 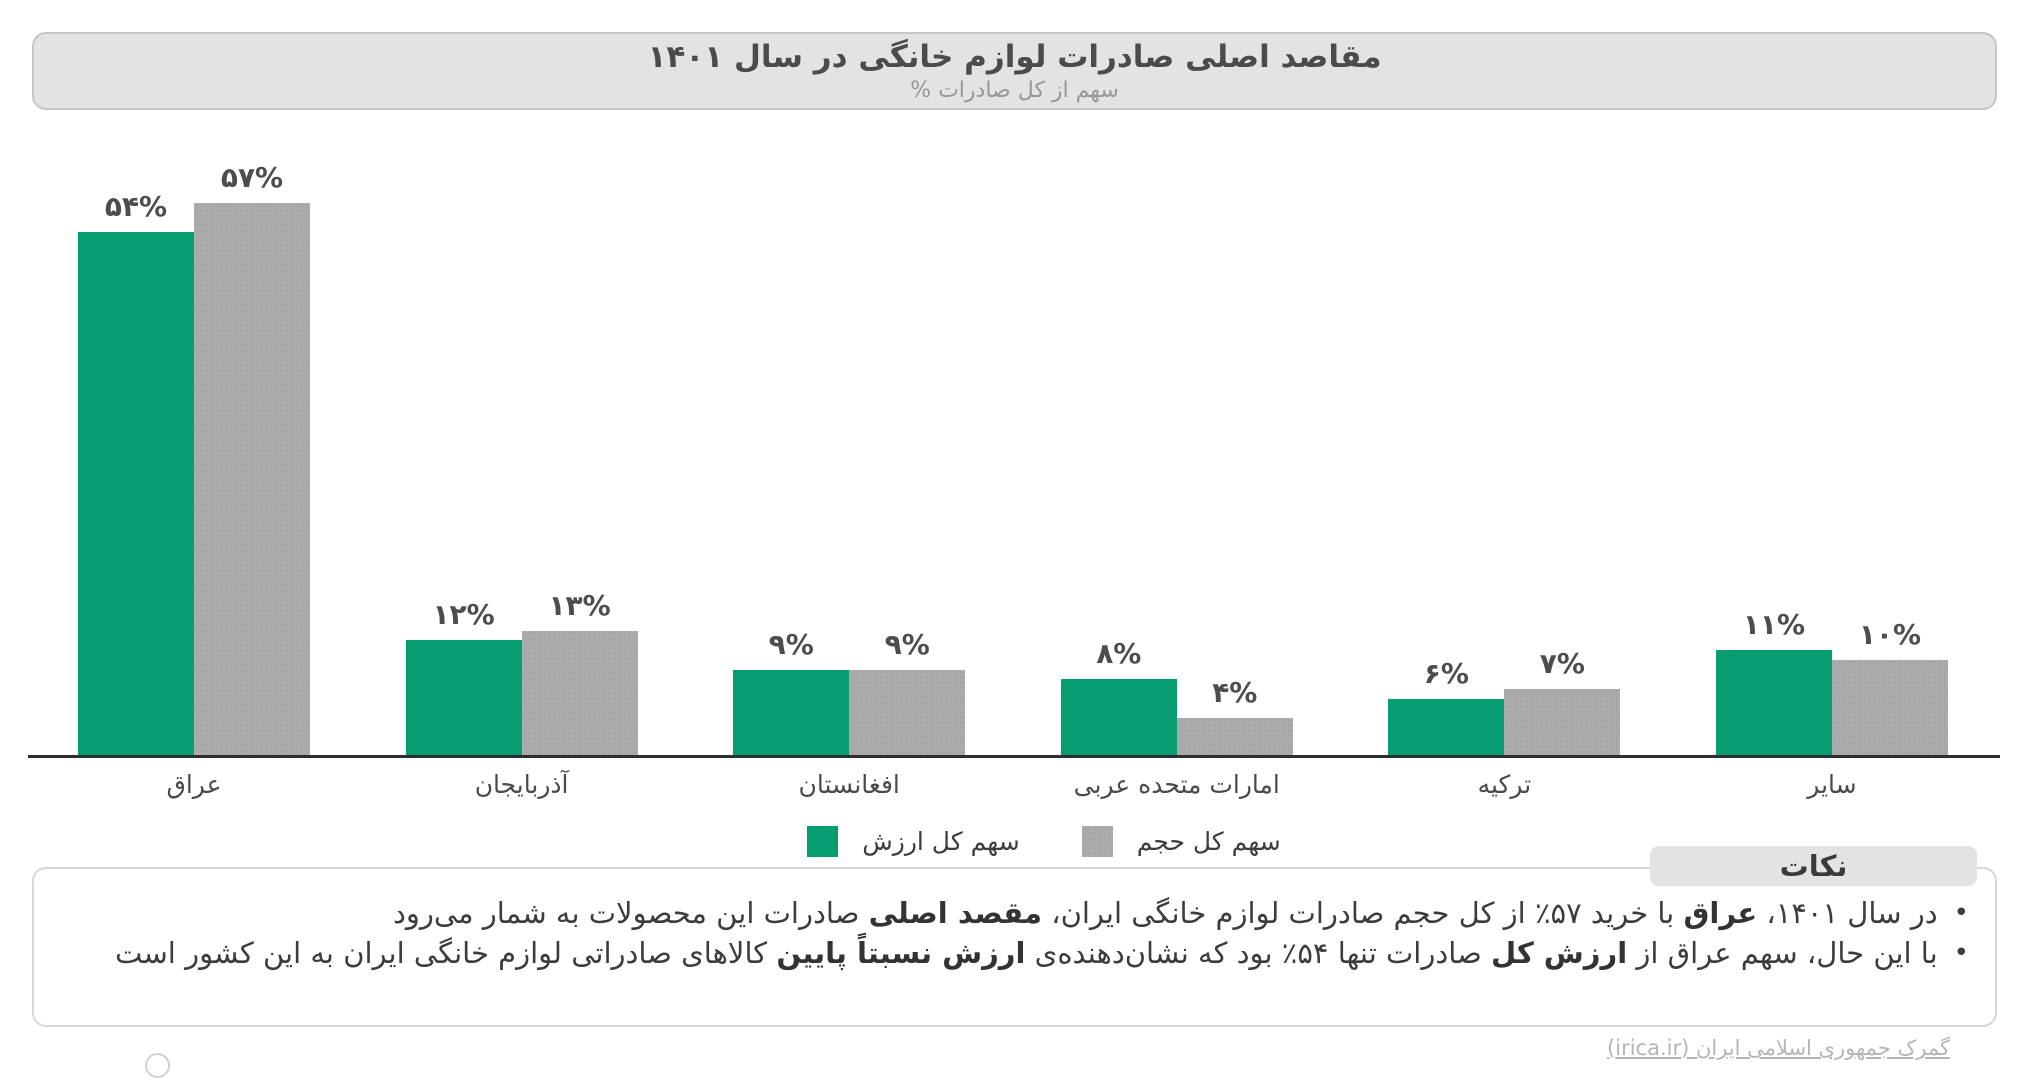 I want to click on bar-group: ۱۲% ۱۳%, so click(x=521, y=673).